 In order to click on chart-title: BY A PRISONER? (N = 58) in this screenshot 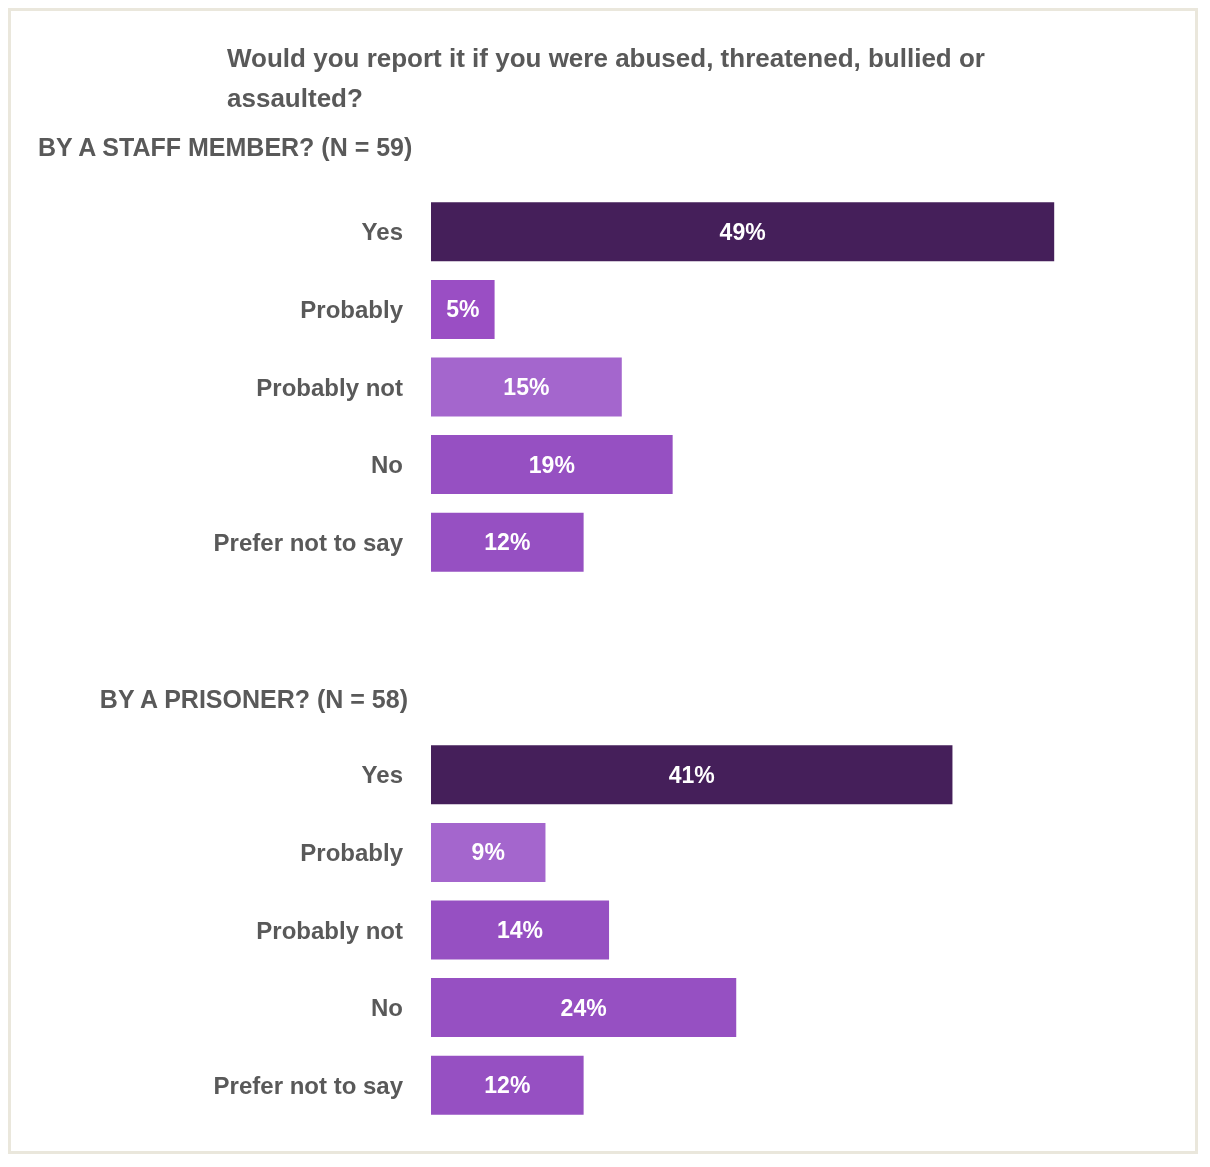, I will do `click(253, 698)`.